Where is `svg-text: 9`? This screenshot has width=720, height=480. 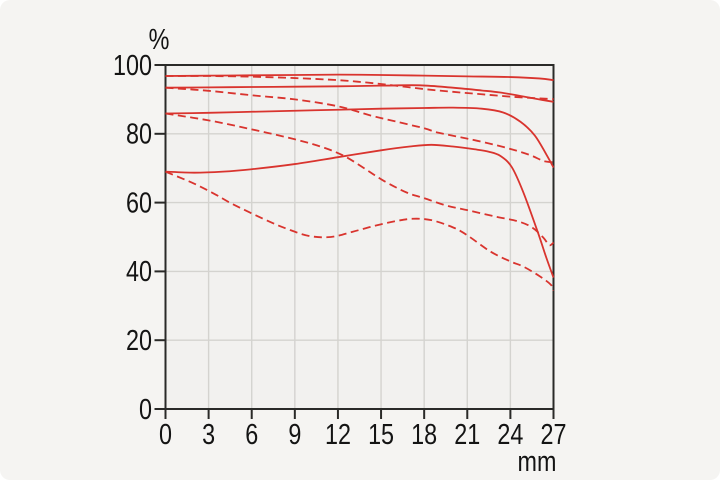 svg-text: 9 is located at coordinates (294, 434).